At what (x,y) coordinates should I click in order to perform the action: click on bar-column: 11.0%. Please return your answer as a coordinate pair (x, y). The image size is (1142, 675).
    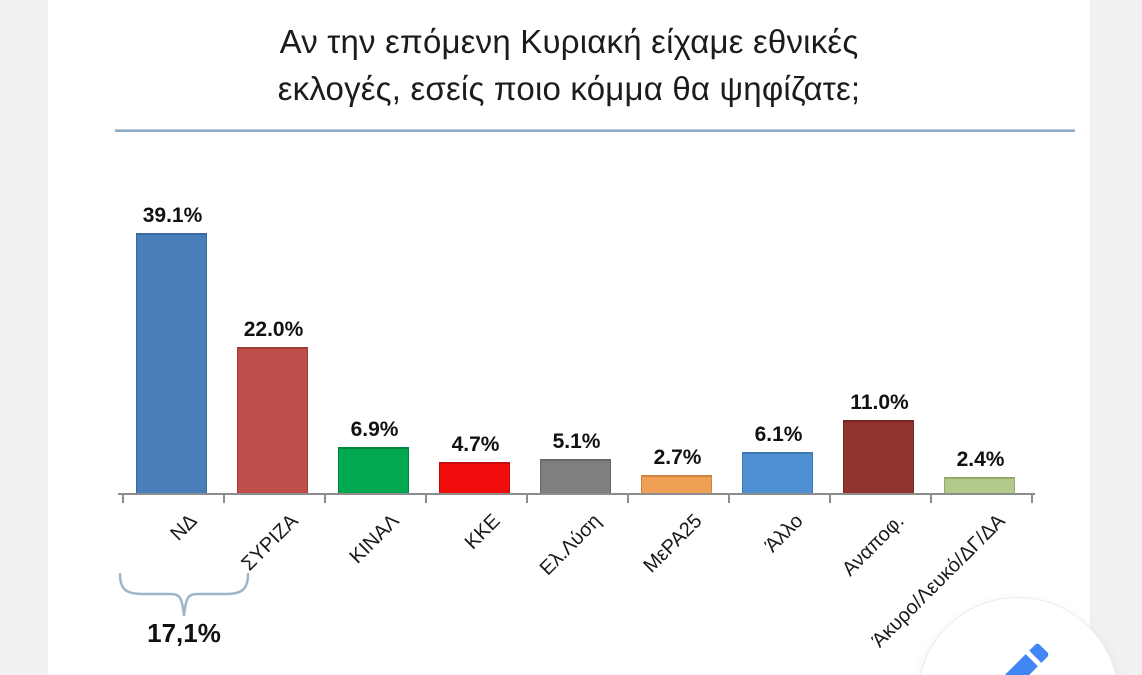
    Looking at the image, I should click on (879, 326).